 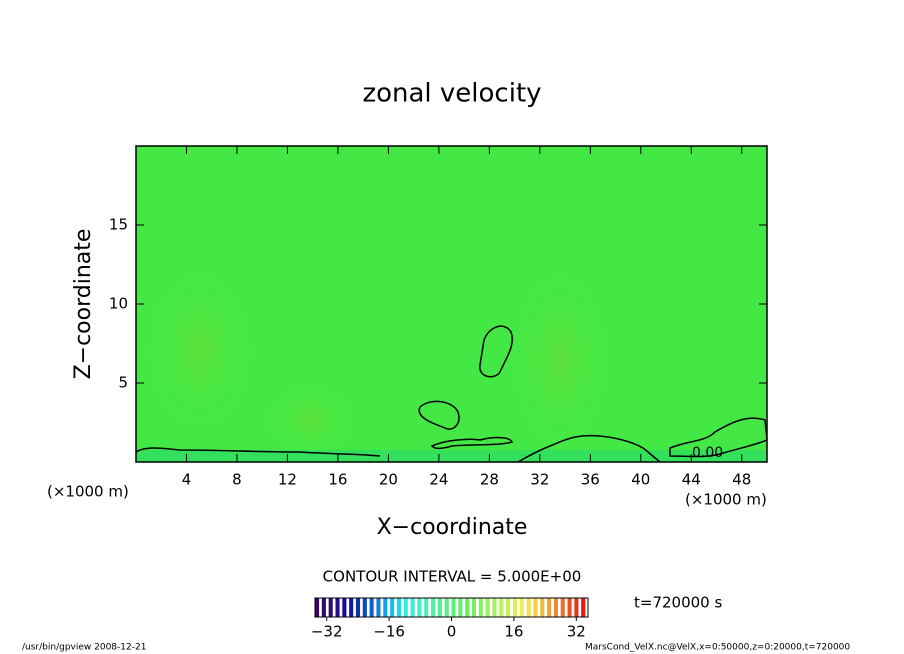 I want to click on x-tick-label: 4, so click(x=187, y=480).